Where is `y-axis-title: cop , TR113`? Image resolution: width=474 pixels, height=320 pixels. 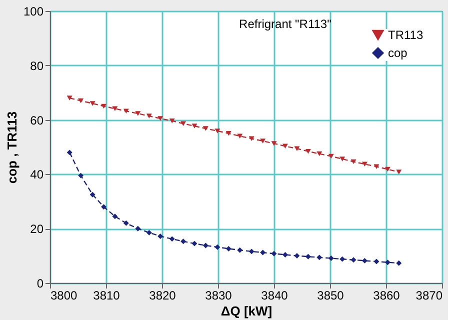 y-axis-title: cop , TR113 is located at coordinates (12, 147).